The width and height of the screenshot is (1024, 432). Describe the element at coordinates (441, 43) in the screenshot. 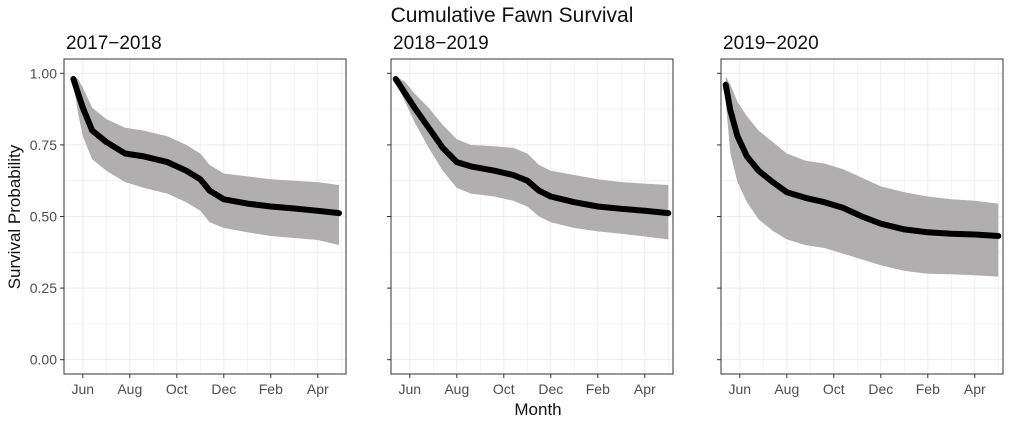

I see `panel-title: 2018−2019` at that location.